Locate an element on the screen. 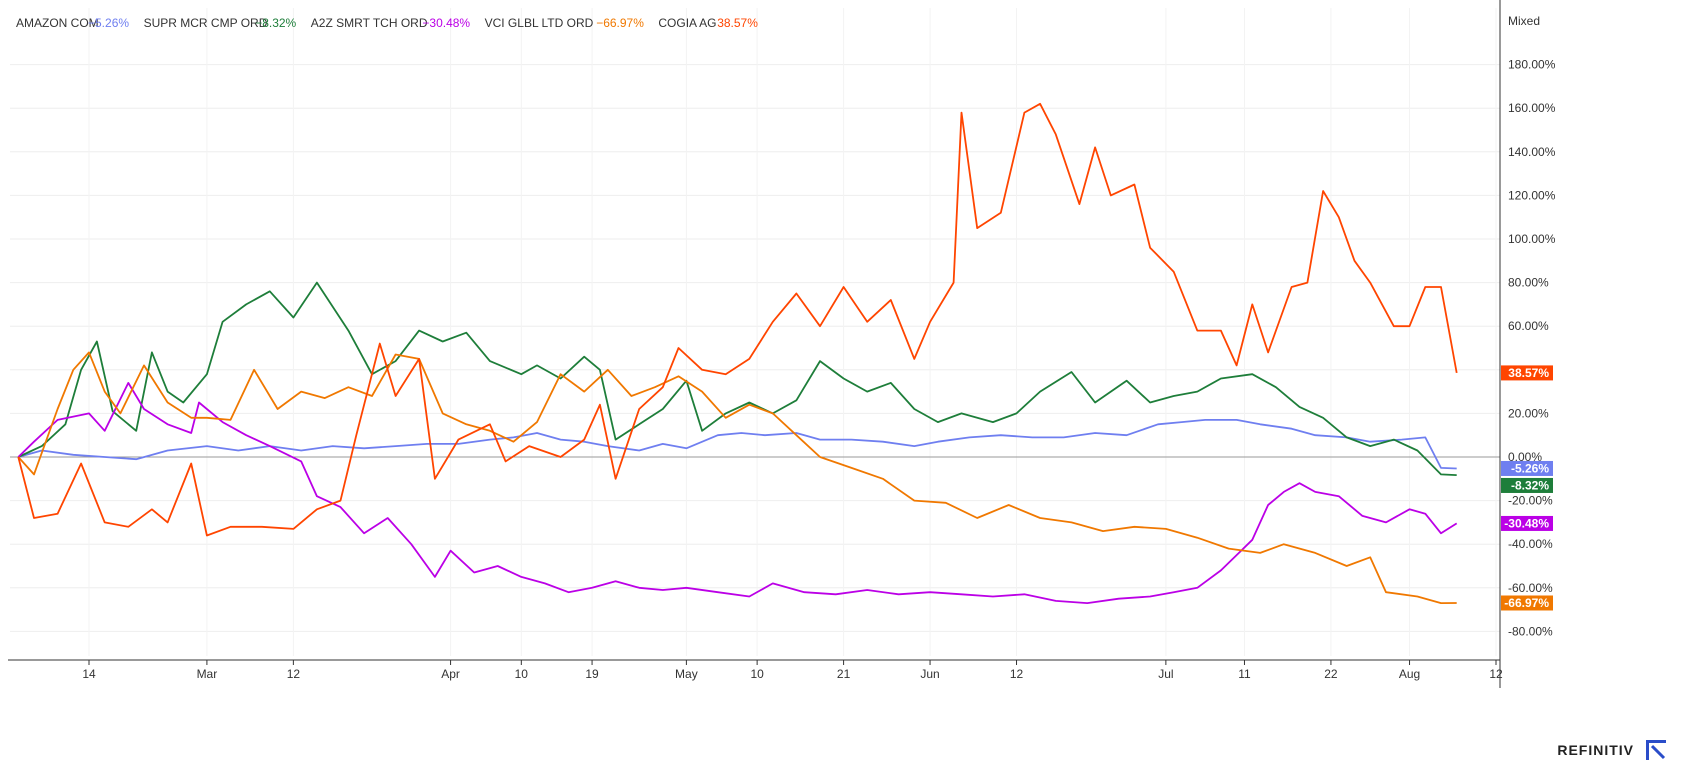 The height and width of the screenshot is (773, 1690). y-tick-label: 180.00% is located at coordinates (1532, 65).